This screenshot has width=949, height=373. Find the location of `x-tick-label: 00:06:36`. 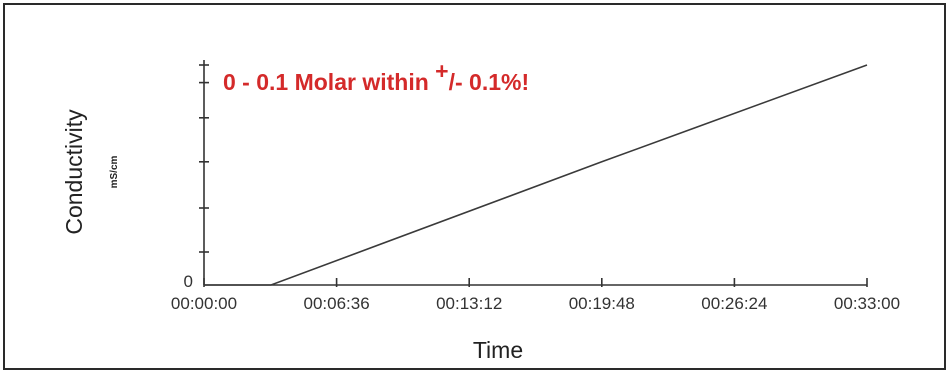

x-tick-label: 00:06:36 is located at coordinates (337, 303).